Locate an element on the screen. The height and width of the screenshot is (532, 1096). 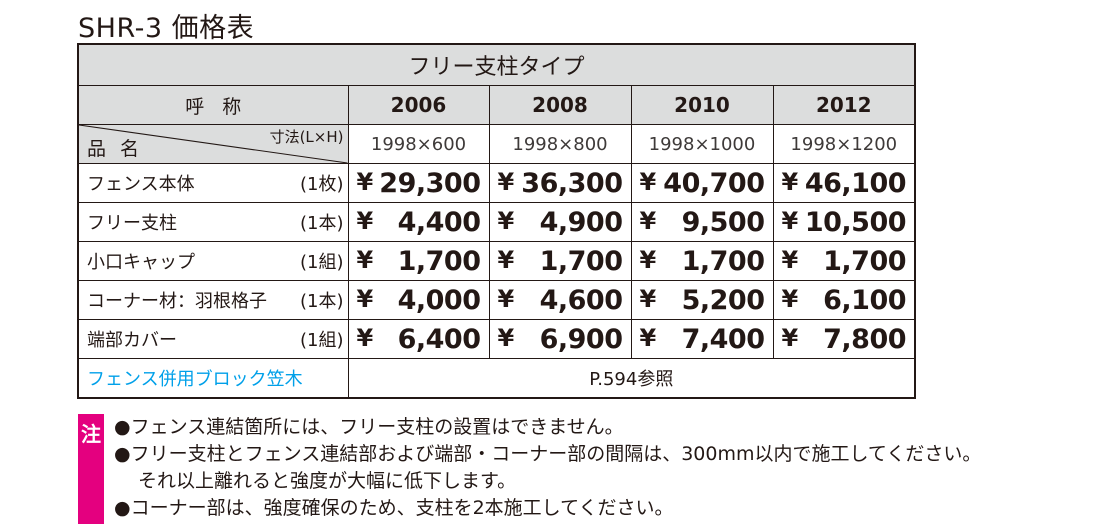
accessory-ref: P.594参照 is located at coordinates (631, 378).